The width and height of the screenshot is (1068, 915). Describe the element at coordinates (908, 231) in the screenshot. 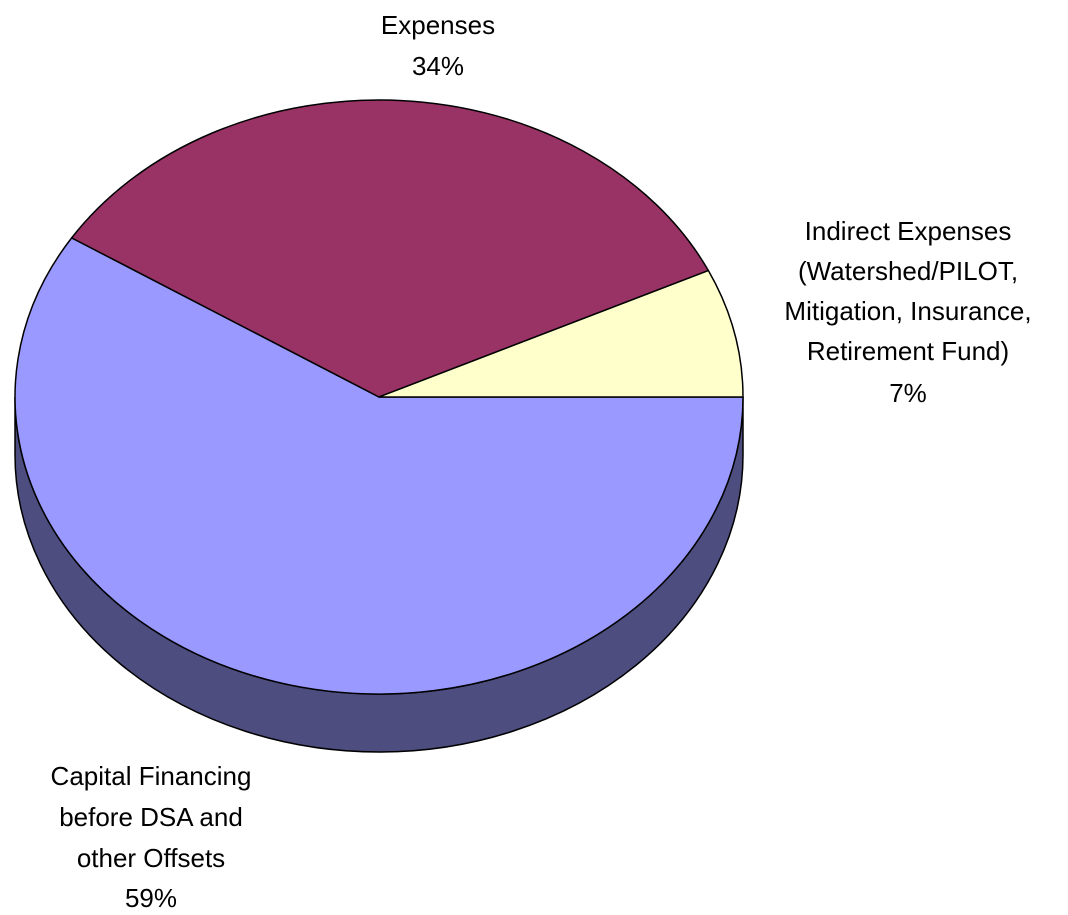

I see `label-indirect-line-1: Indirect Expenses` at that location.